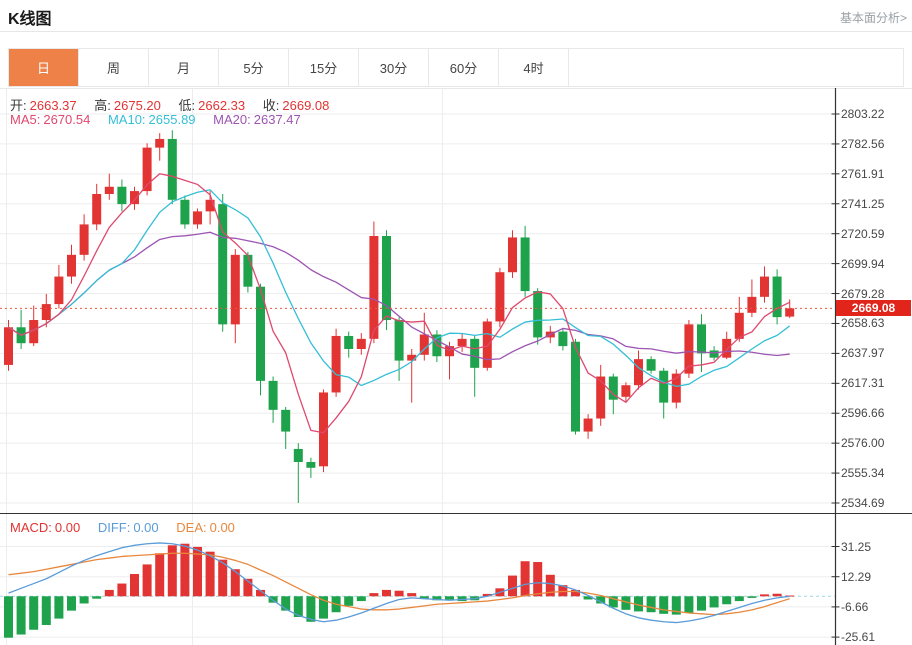 Image resolution: width=912 pixels, height=645 pixels. I want to click on price-tick-label: 2637.97, so click(863, 353).